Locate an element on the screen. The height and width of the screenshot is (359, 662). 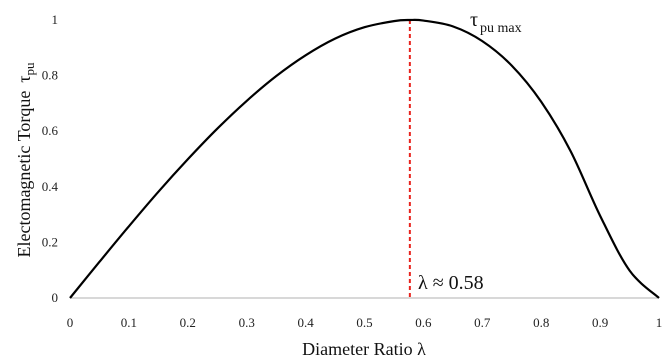
x-tick-label: 0.3 is located at coordinates (247, 322).